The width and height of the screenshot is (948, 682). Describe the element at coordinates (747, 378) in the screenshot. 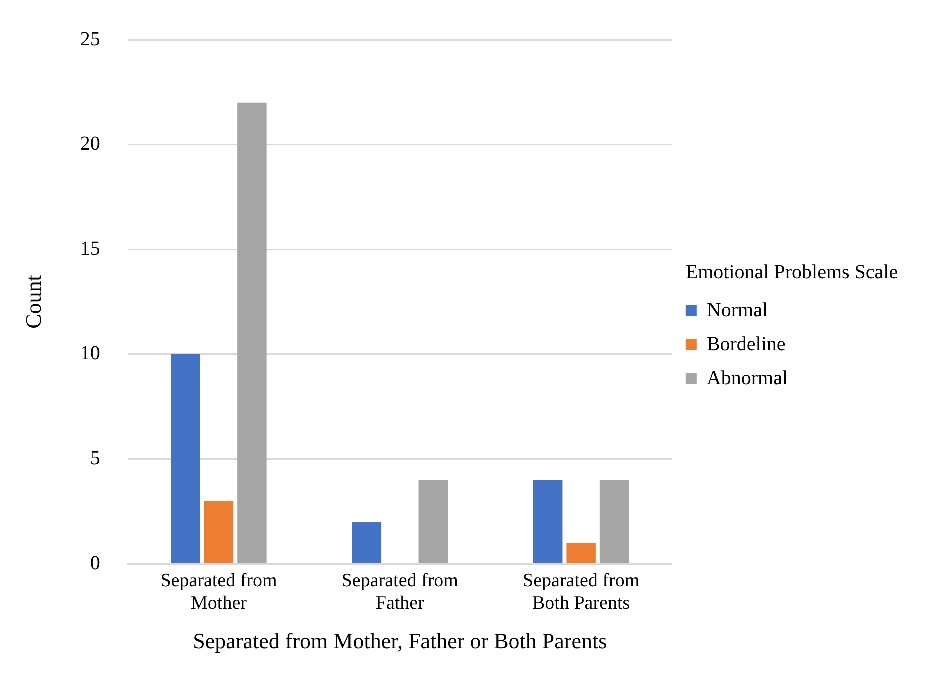

I see `legend-label: Abnormal` at that location.